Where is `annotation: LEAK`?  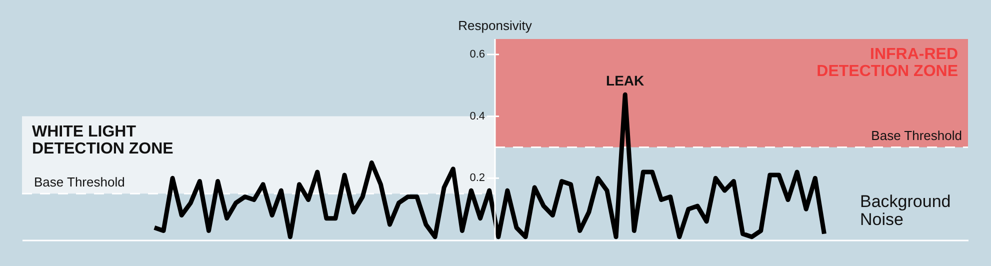
annotation: LEAK is located at coordinates (625, 80).